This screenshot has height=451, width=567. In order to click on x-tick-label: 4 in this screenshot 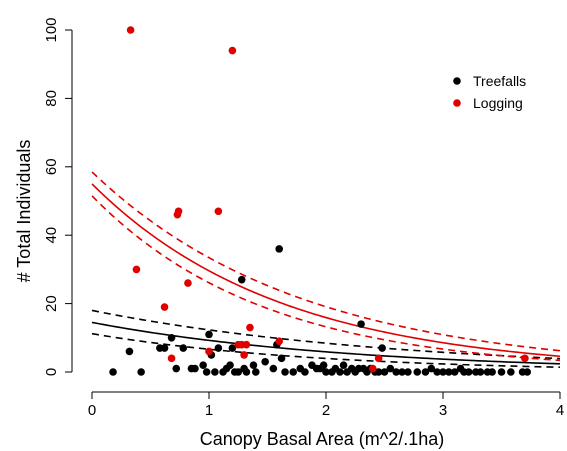, I will do `click(560, 410)`.